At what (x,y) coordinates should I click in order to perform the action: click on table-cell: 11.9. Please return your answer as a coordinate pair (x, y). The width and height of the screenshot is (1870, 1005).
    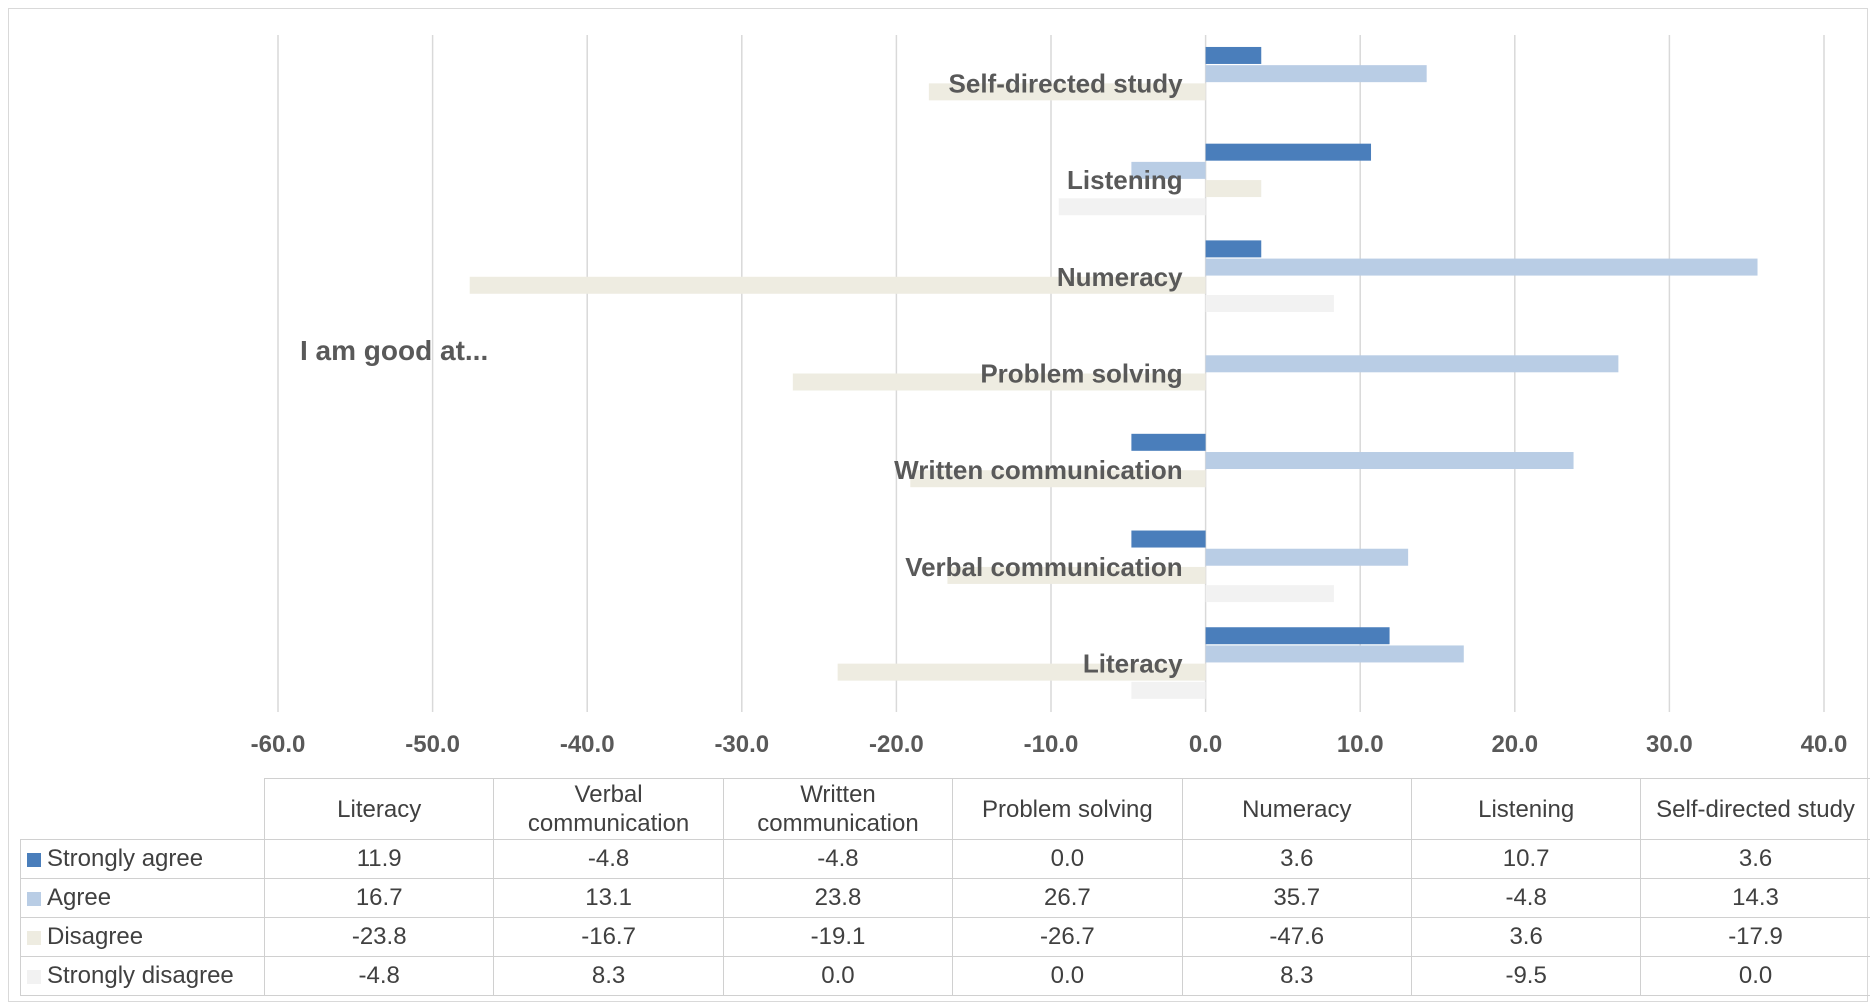
    Looking at the image, I should click on (379, 859).